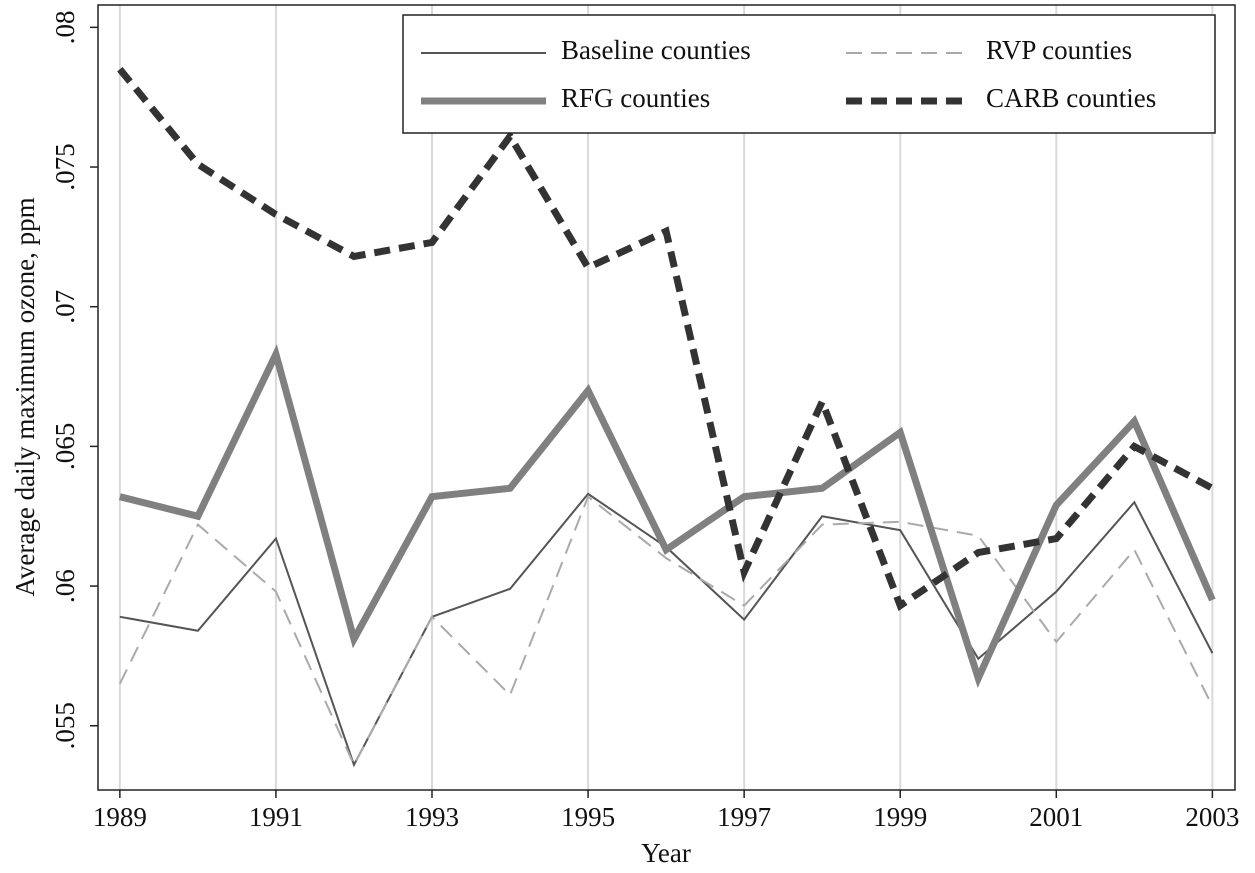 This screenshot has width=1255, height=873. Describe the element at coordinates (25, 396) in the screenshot. I see `y-axis-label: Average daily maximum ozone, ppm` at that location.